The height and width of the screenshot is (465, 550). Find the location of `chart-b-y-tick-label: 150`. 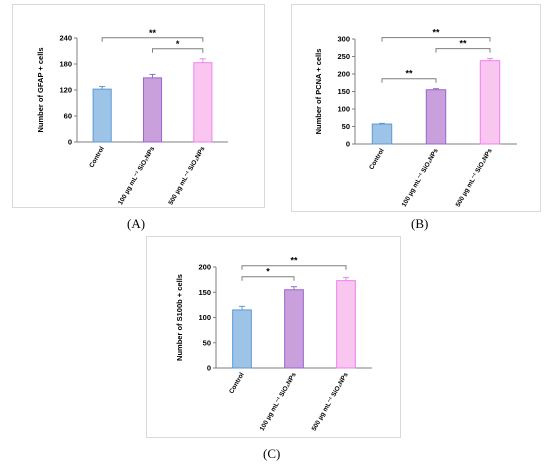

chart-b-y-tick-label: 150 is located at coordinates (343, 91).